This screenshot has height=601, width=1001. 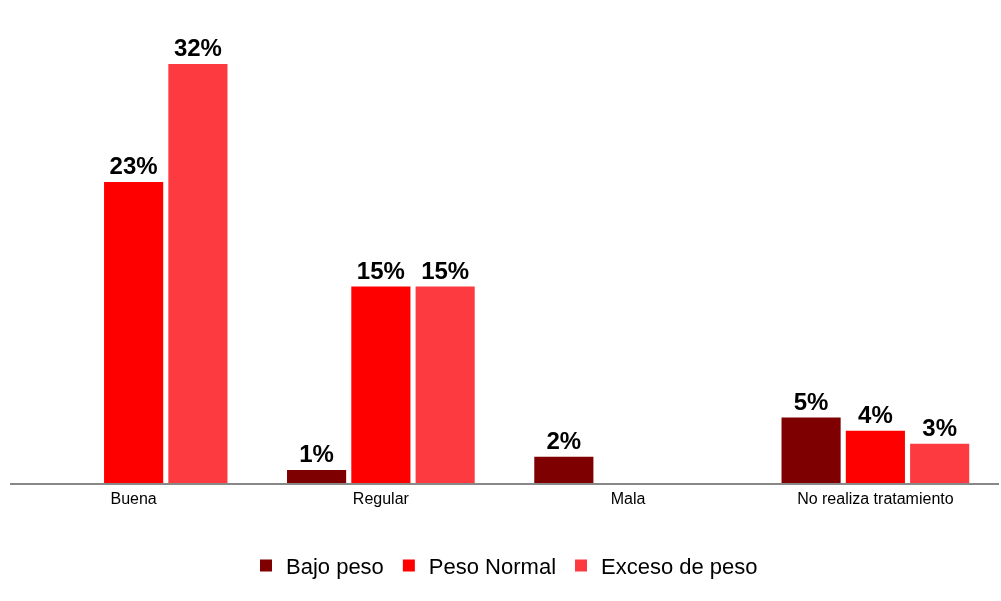 I want to click on data-label: 5%, so click(x=811, y=401).